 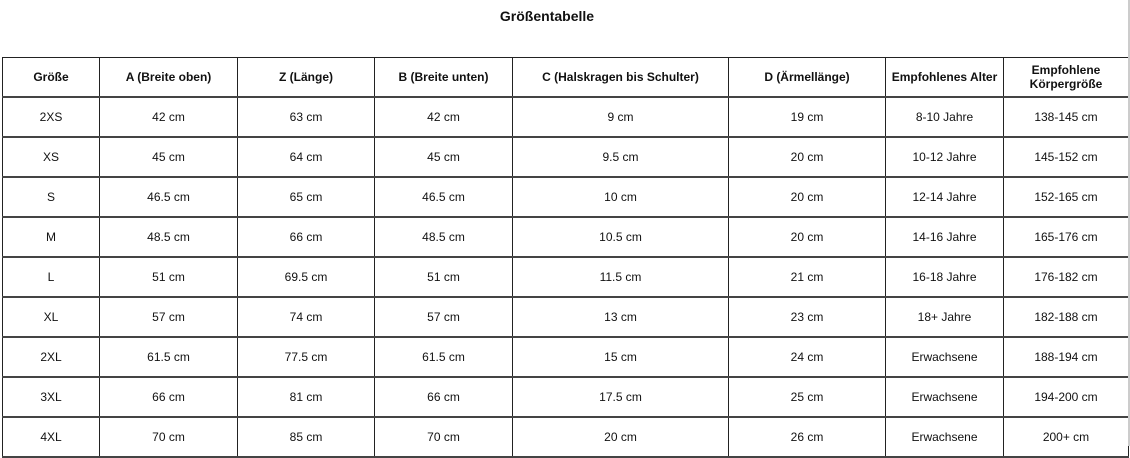 I want to click on table-cell: 23 cm, so click(x=807, y=317).